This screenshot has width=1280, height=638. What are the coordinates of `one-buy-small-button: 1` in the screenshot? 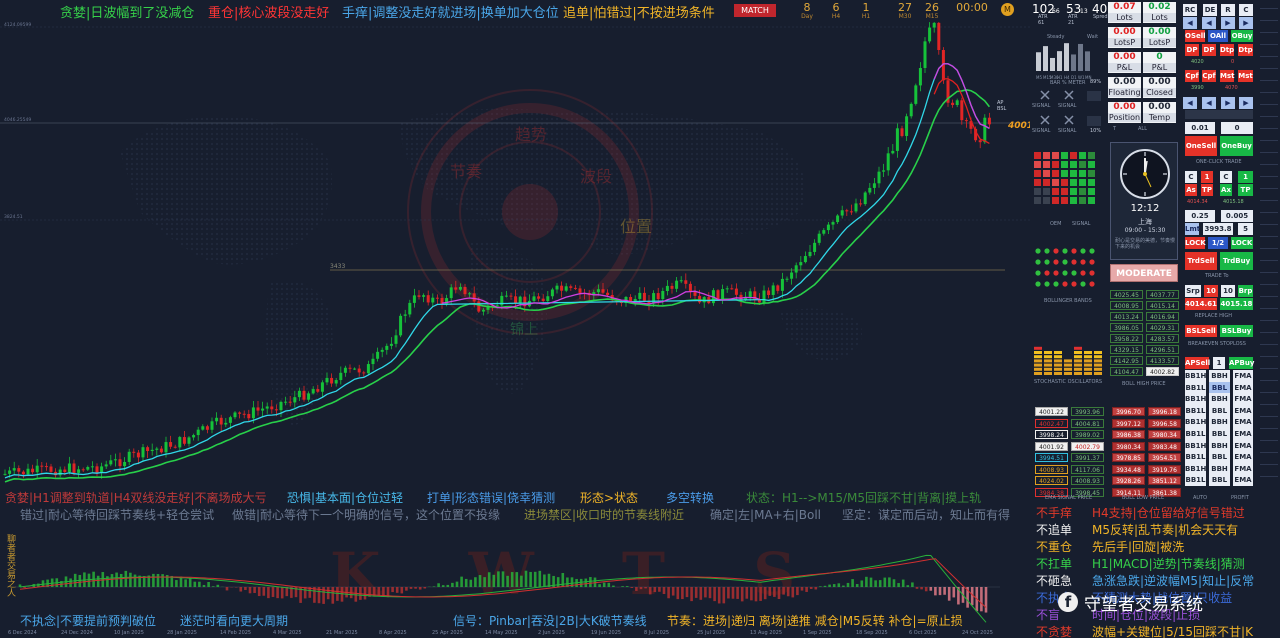 It's located at (1245, 177).